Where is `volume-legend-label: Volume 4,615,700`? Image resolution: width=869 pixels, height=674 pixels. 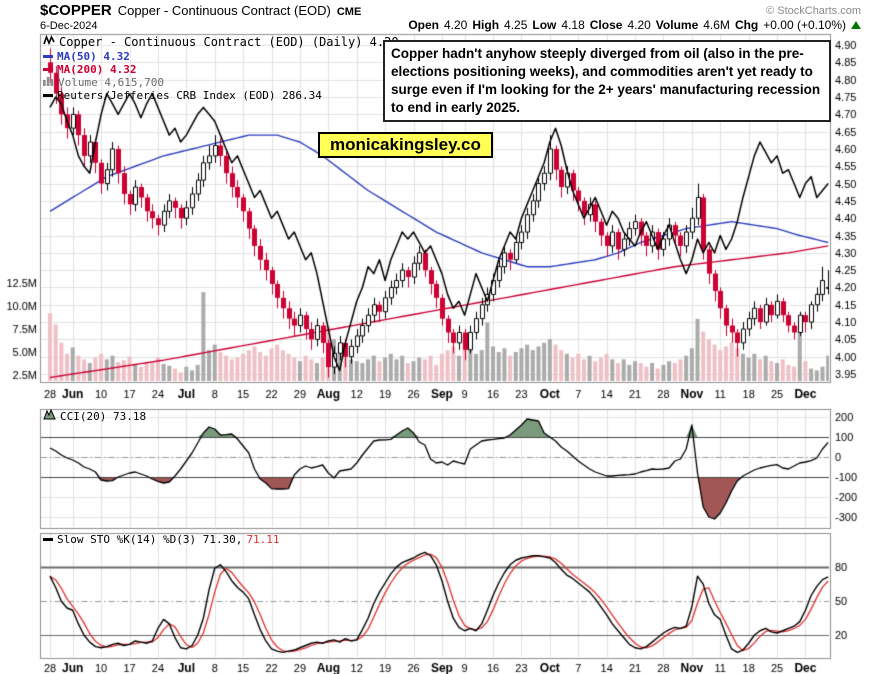 volume-legend-label: Volume 4,615,700 is located at coordinates (111, 82).